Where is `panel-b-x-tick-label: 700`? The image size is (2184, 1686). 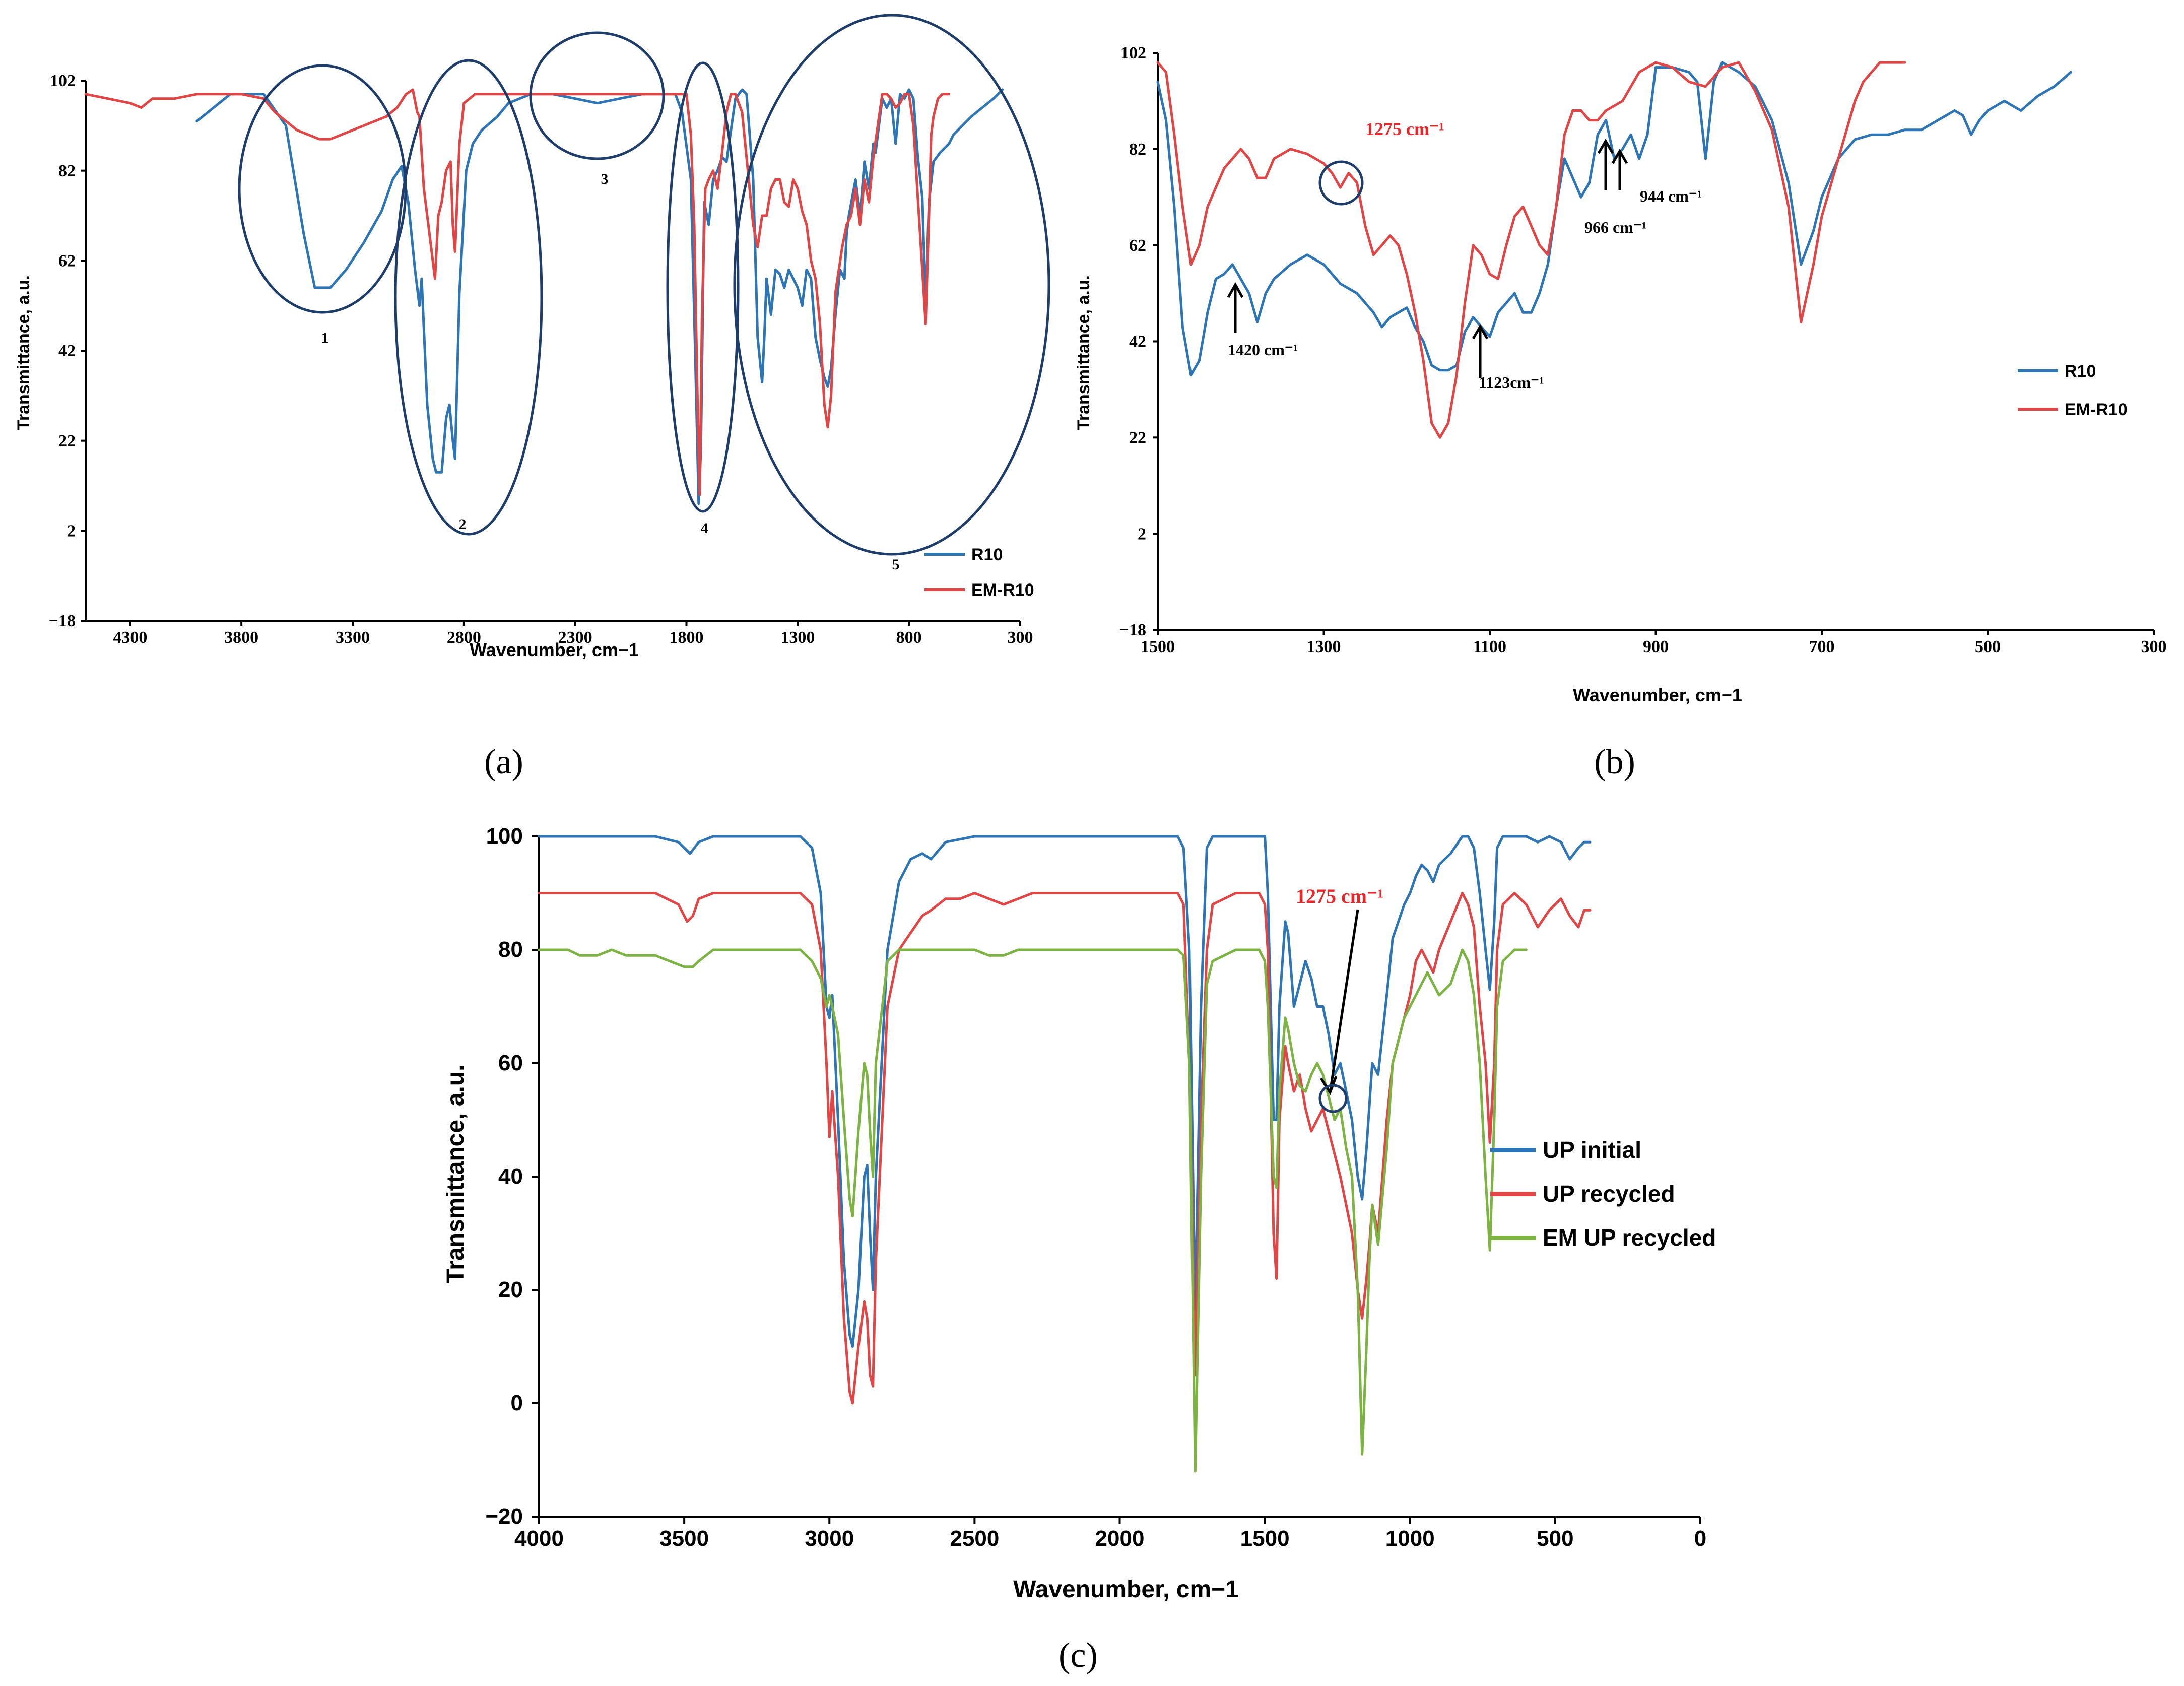
panel-b-x-tick-label: 700 is located at coordinates (1822, 646).